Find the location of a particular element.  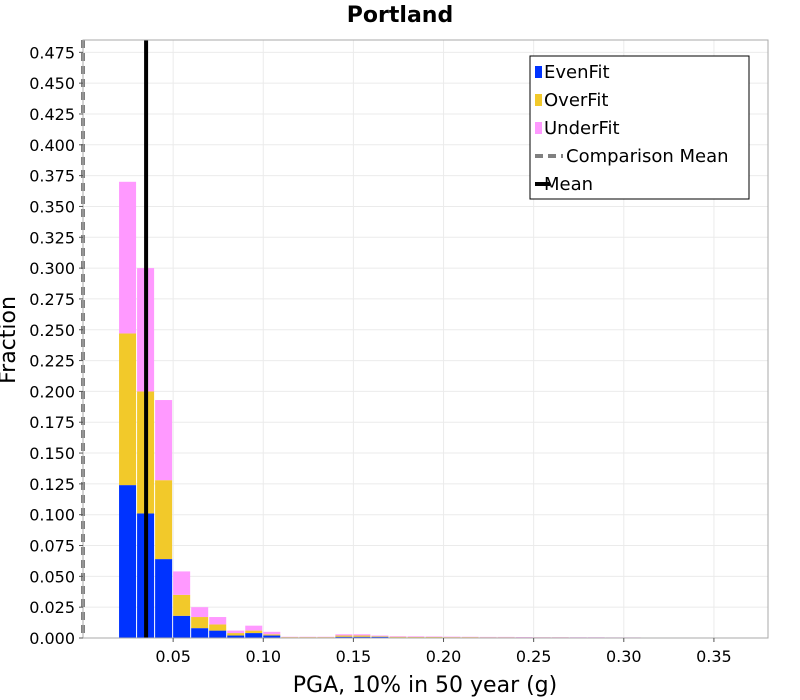

legend-label: UnderFit is located at coordinates (582, 128).